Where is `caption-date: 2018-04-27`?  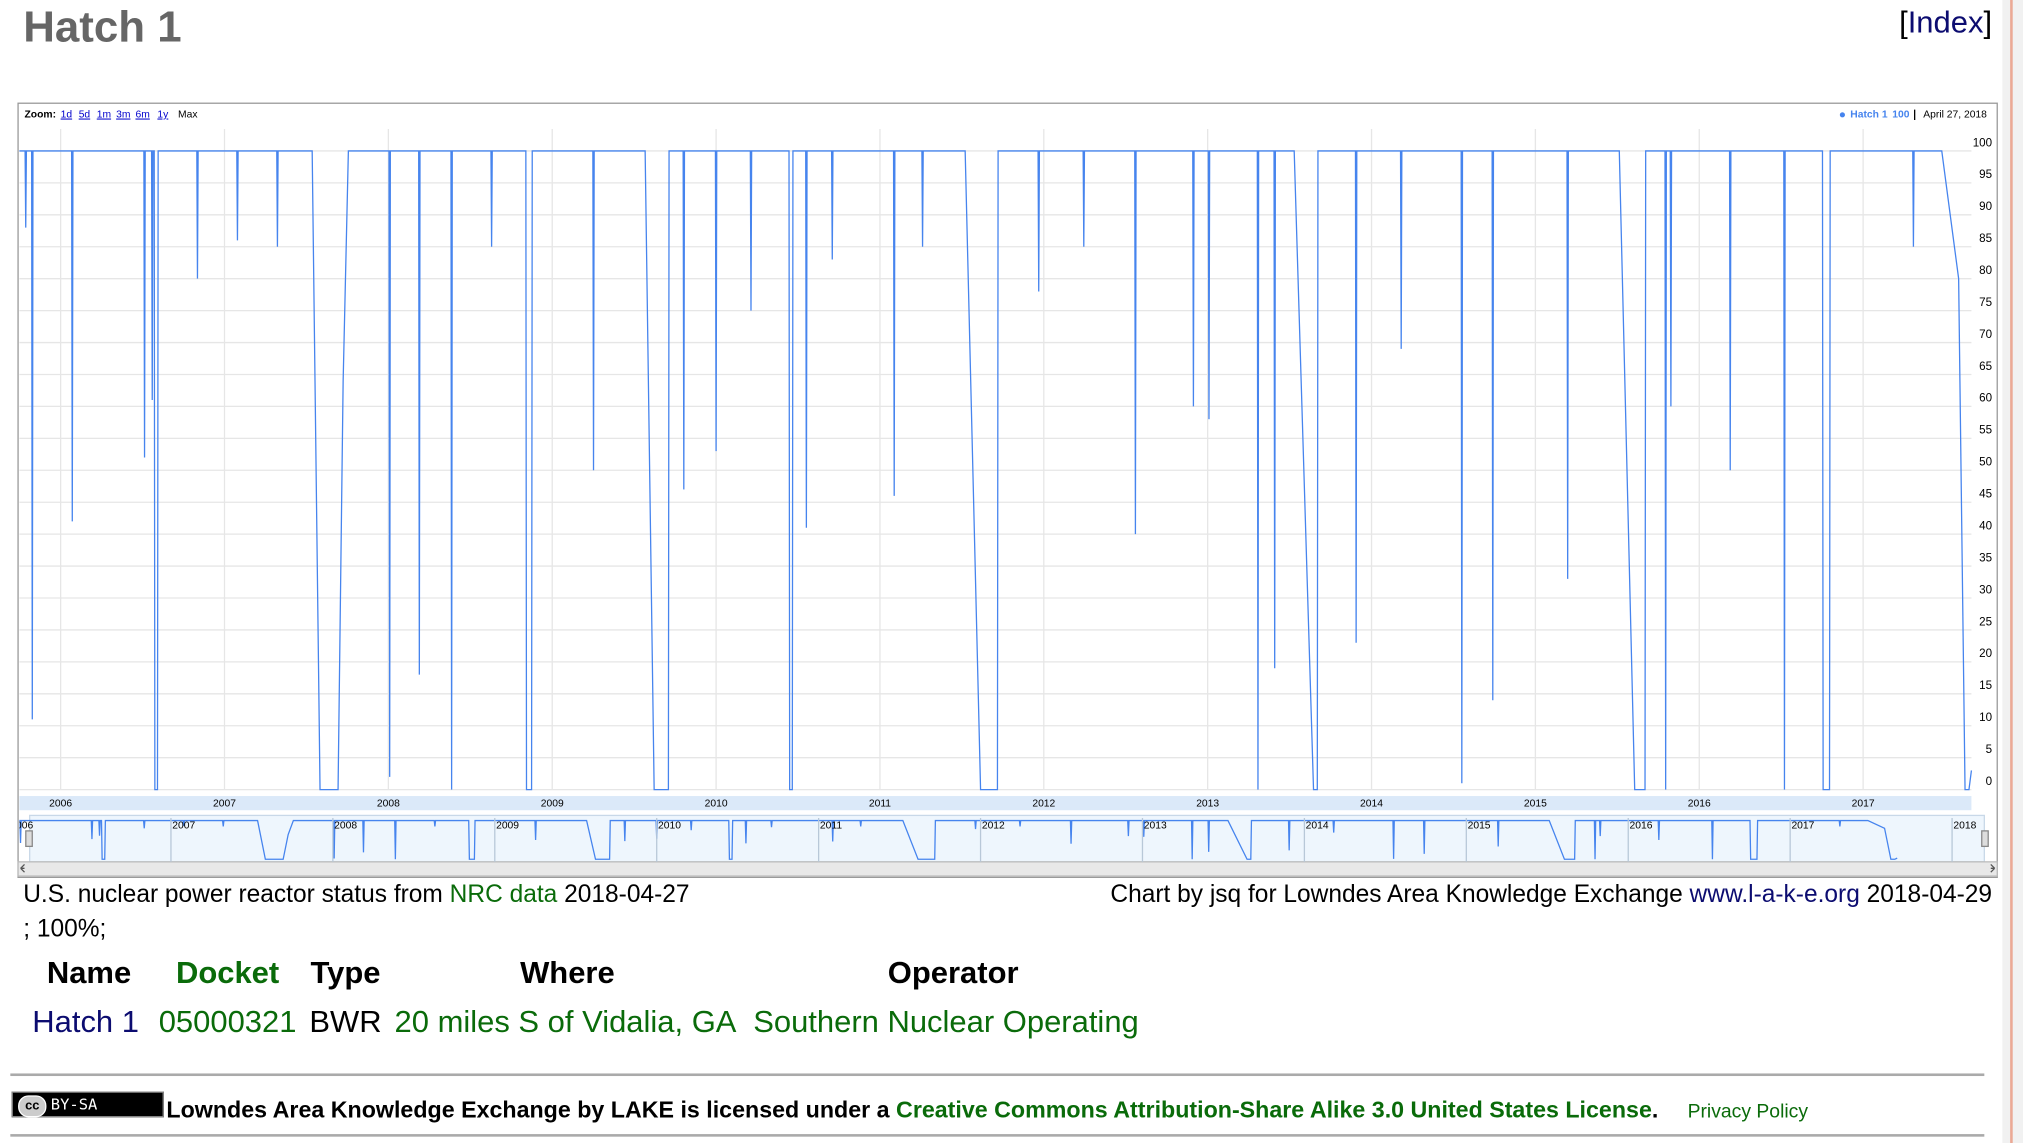
caption-date: 2018-04-27 is located at coordinates (627, 895).